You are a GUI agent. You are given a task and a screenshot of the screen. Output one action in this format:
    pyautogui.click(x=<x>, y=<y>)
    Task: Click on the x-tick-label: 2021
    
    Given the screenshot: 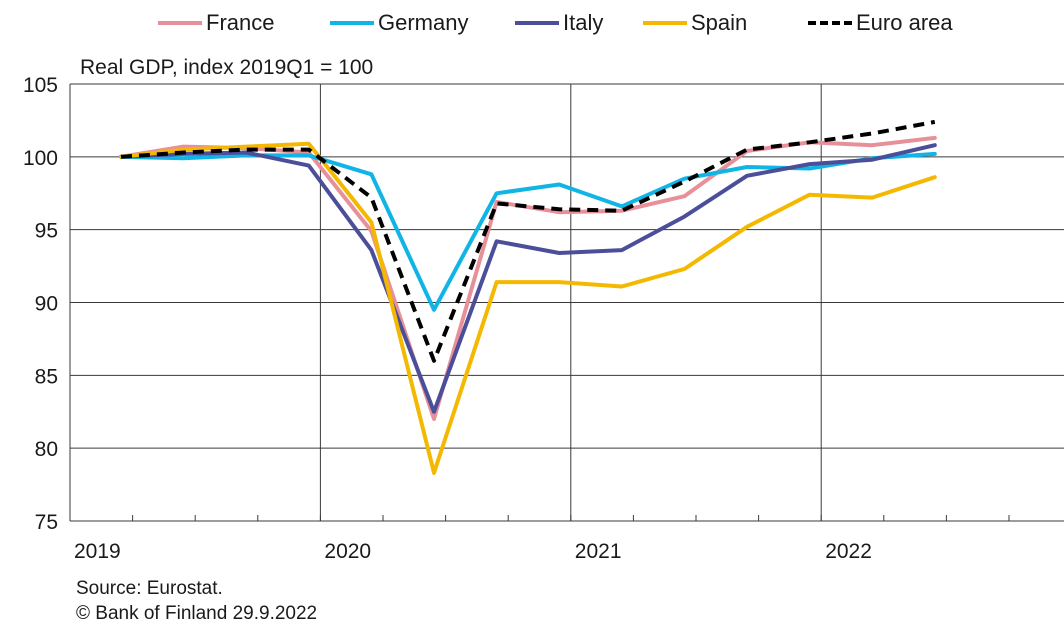 What is the action you would take?
    pyautogui.click(x=598, y=551)
    